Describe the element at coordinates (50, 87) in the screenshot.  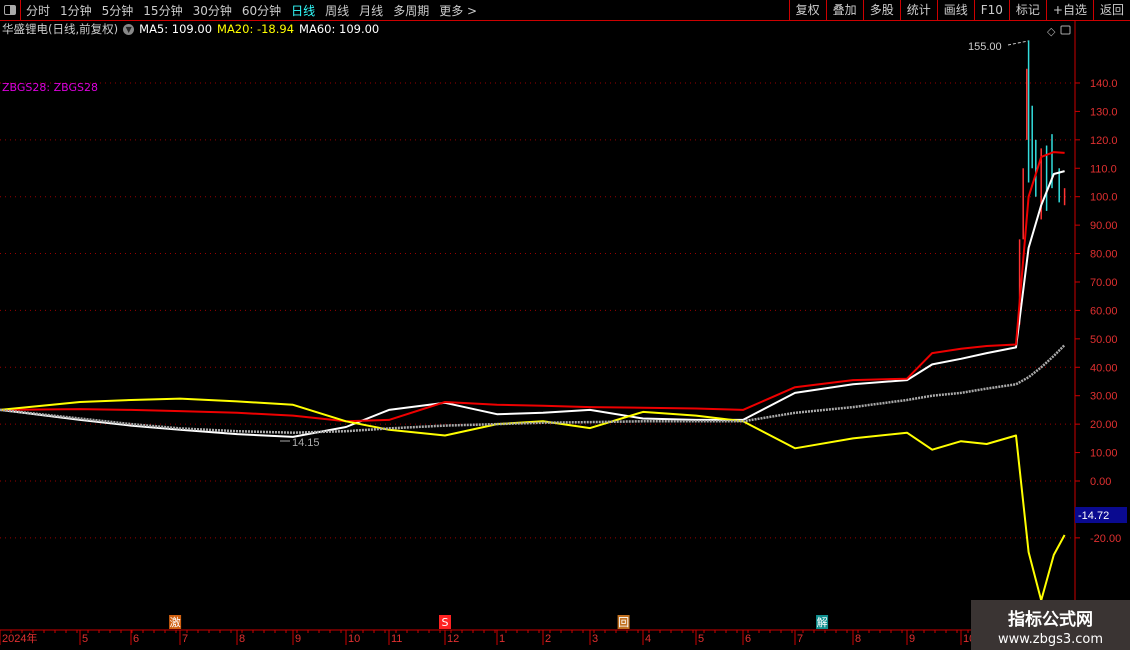
I see `indicator-label: ZBGS28` at that location.